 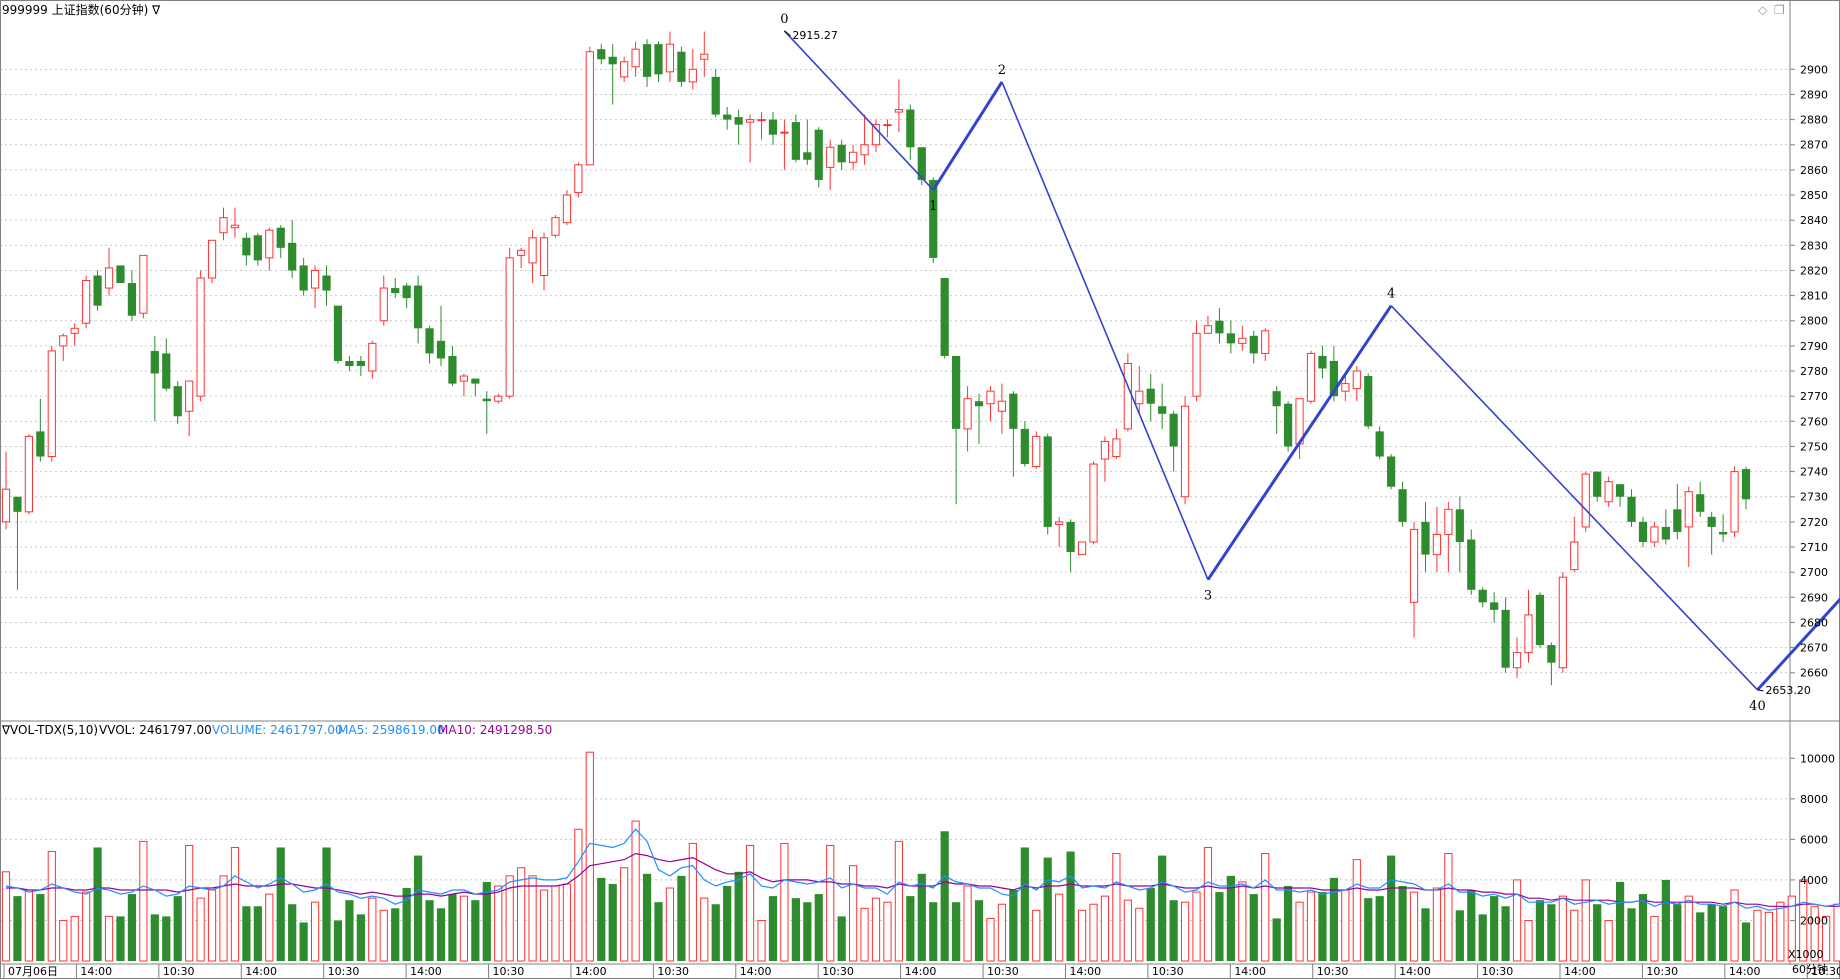 I want to click on volume-value: VOLUME: 2461797.00, so click(x=277, y=730).